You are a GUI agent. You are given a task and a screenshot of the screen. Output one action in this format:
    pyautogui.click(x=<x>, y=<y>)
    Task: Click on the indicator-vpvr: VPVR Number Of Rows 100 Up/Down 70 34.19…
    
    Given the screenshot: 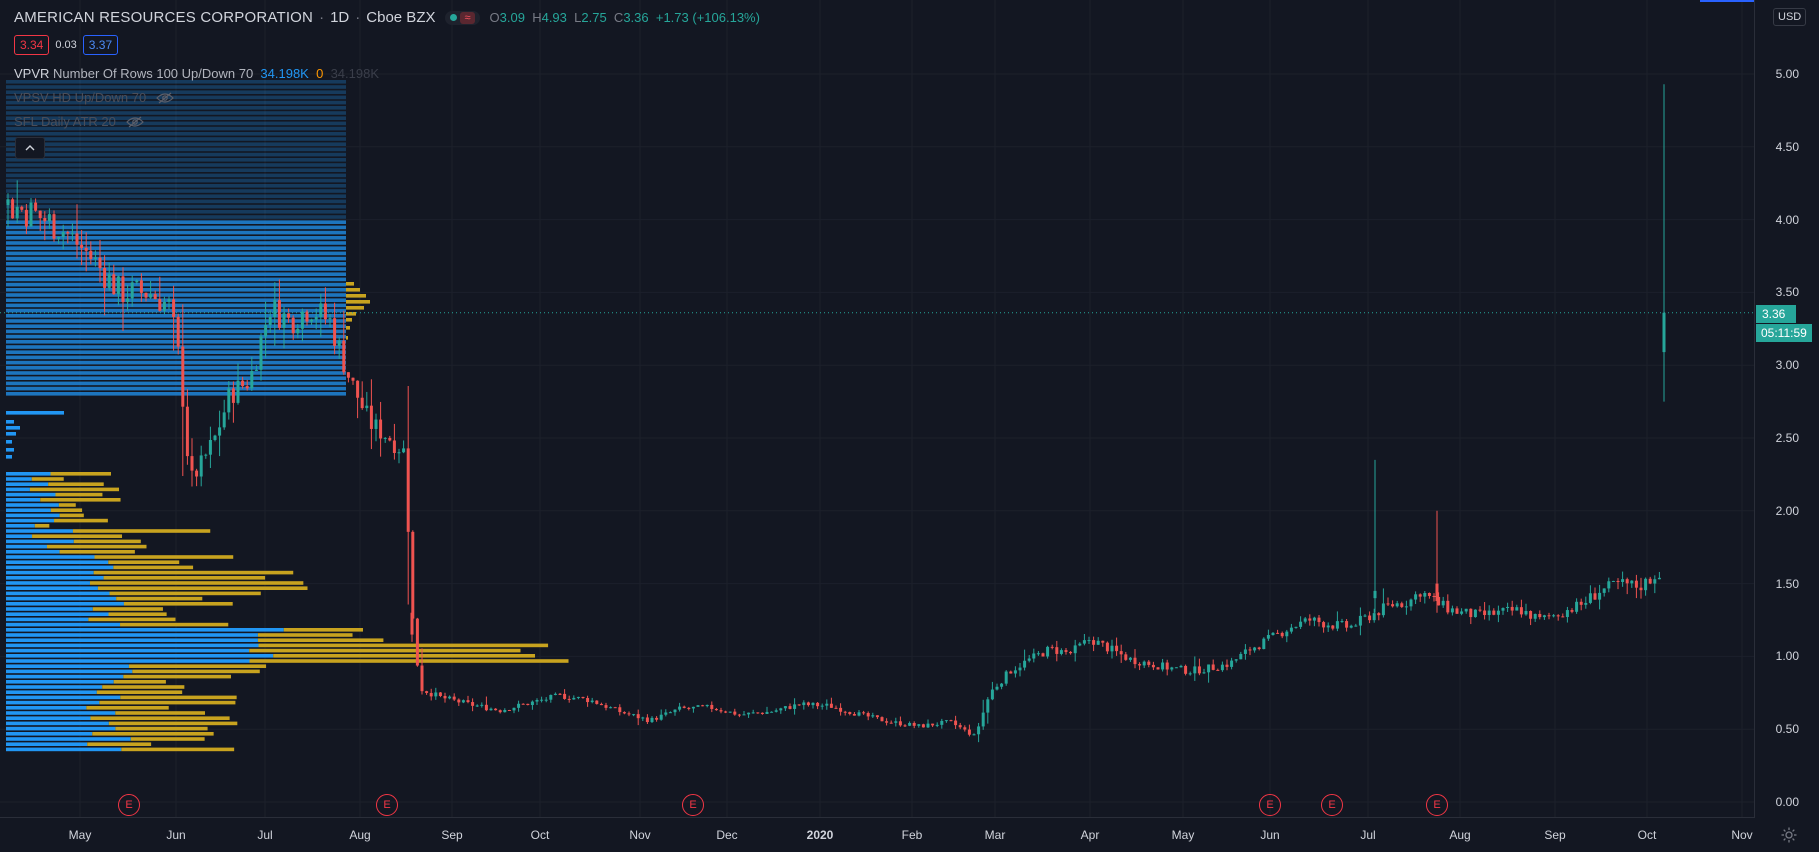 What is the action you would take?
    pyautogui.click(x=196, y=73)
    